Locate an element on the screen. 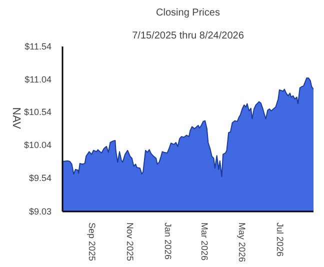  x-tick-label: Sep 2025 is located at coordinates (92, 242).